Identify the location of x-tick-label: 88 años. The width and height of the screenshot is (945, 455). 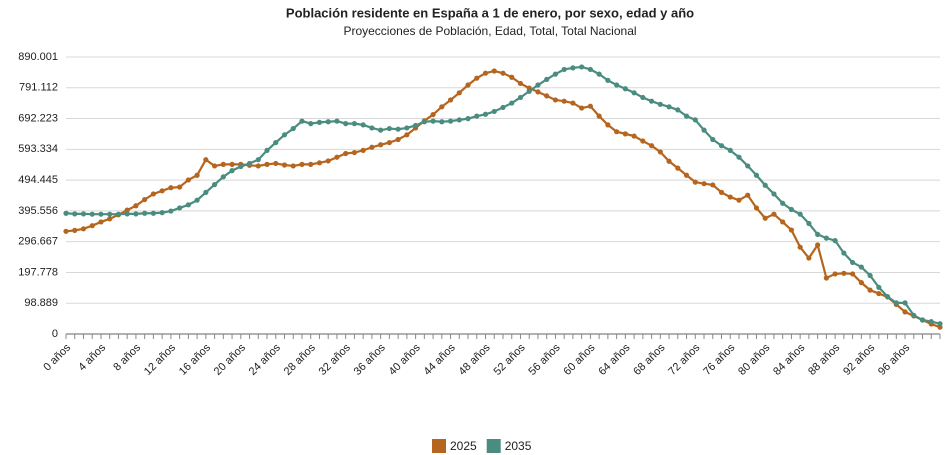
(824, 359).